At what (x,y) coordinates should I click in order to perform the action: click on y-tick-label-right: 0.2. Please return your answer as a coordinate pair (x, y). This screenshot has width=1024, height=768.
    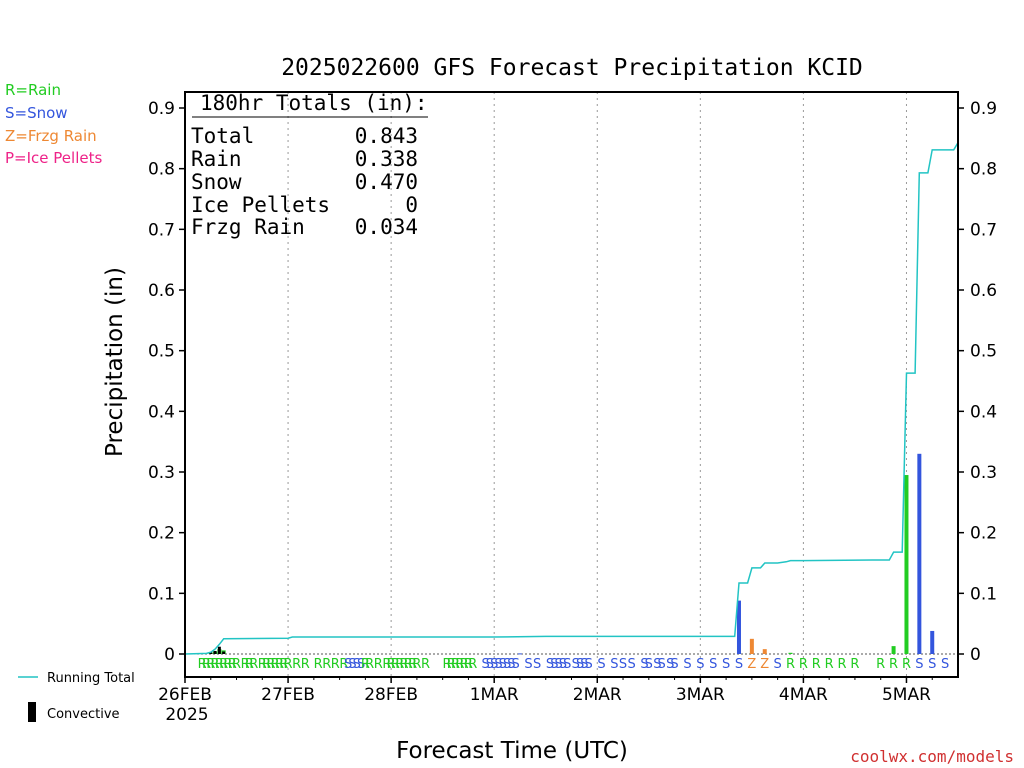
    Looking at the image, I should click on (983, 534).